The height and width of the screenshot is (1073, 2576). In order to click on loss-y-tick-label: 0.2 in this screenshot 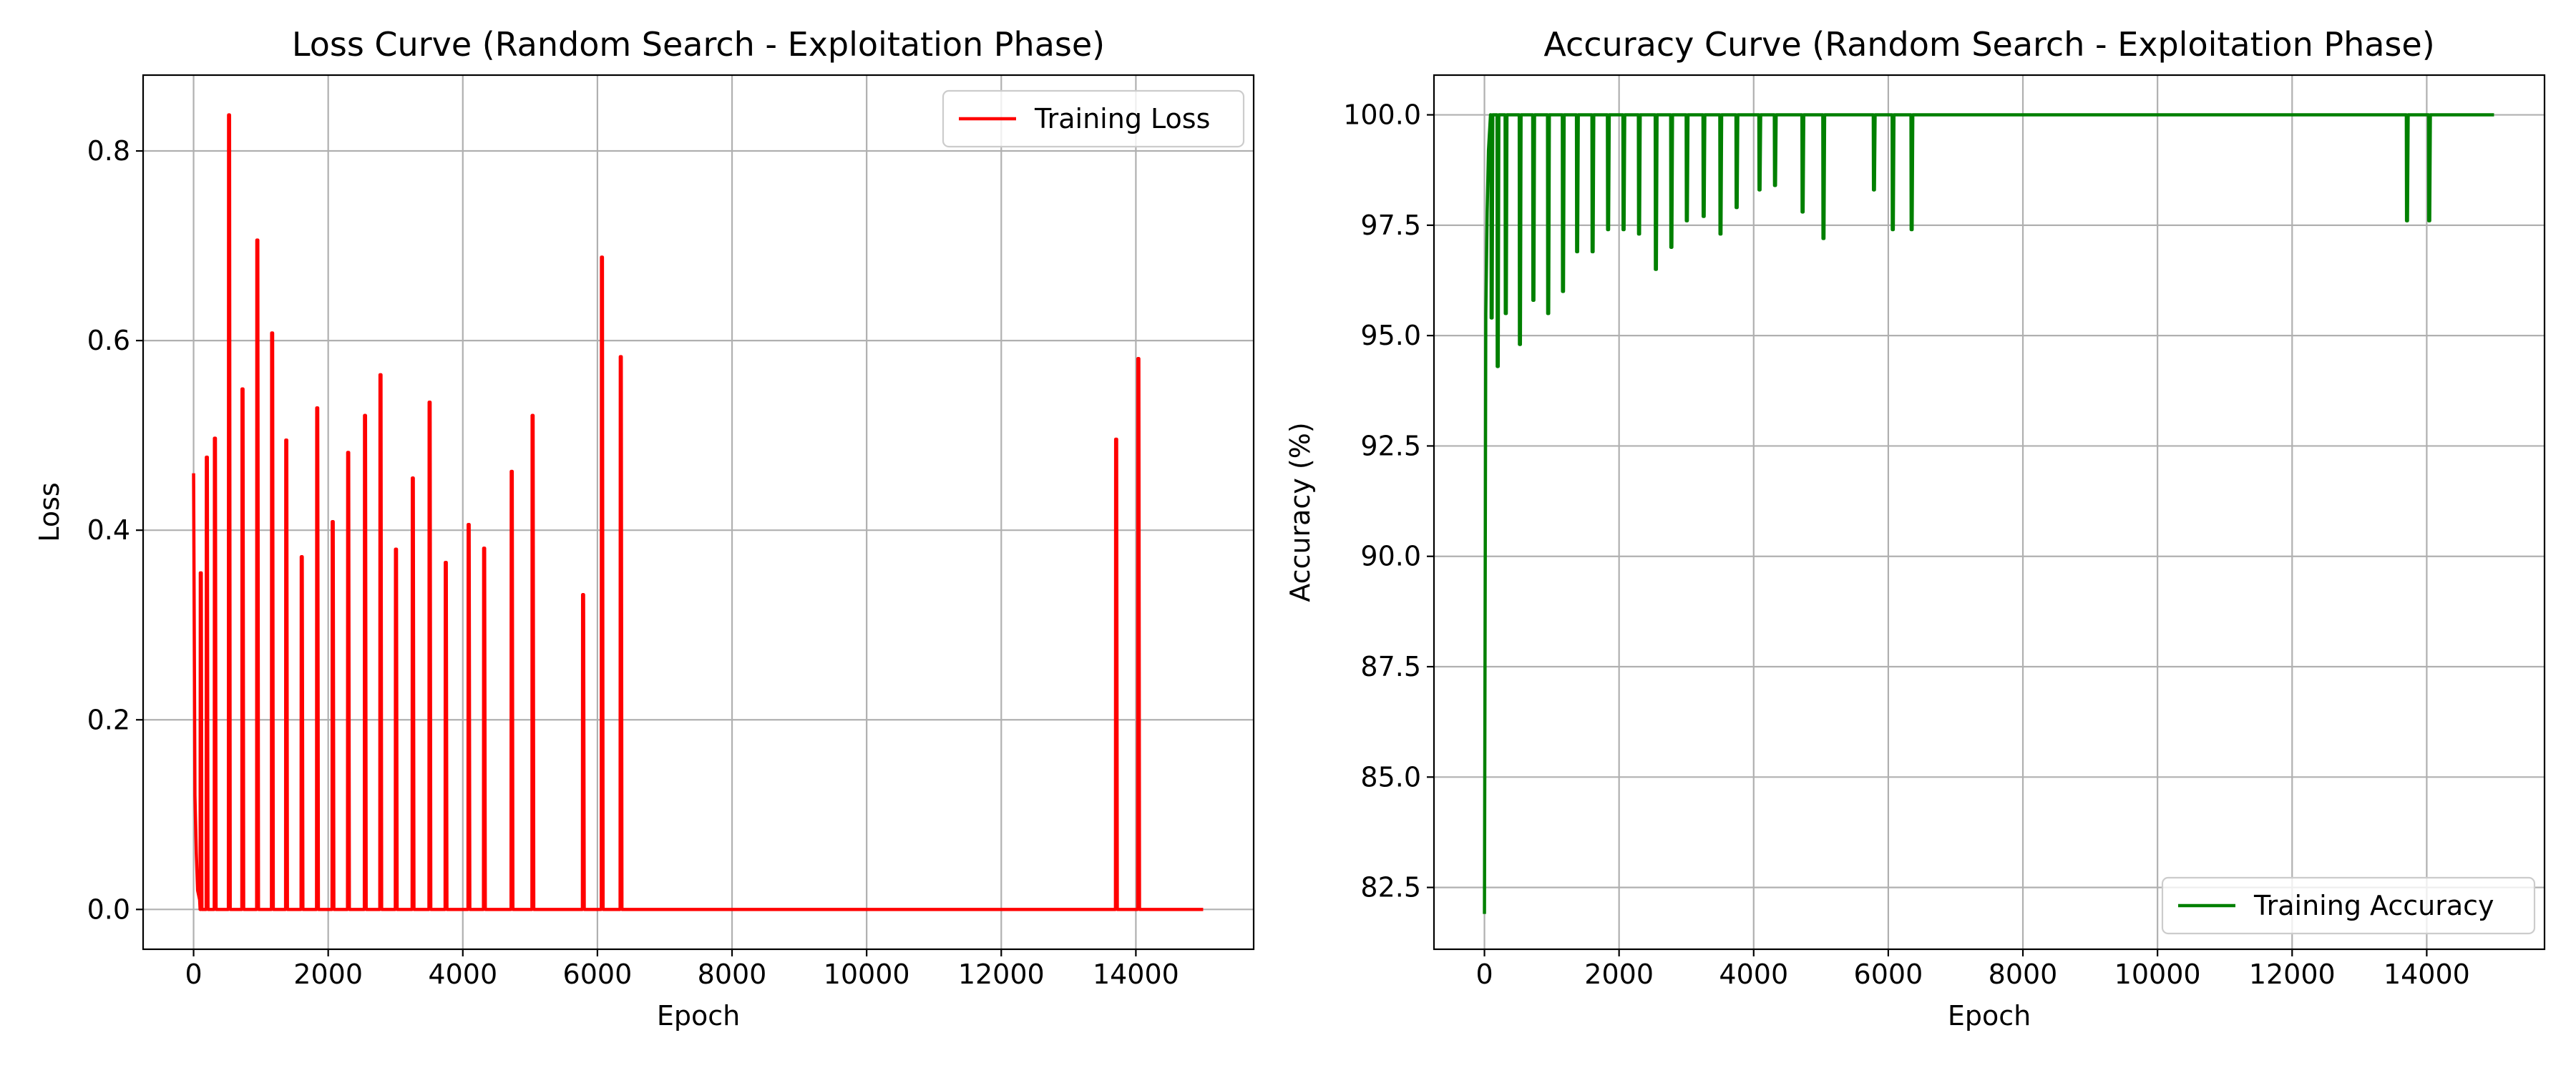, I will do `click(108, 719)`.